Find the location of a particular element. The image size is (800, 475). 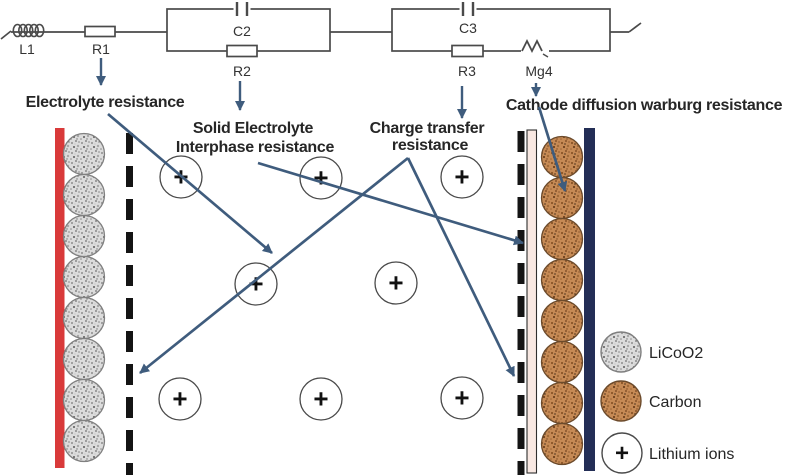

c2-gap-mask is located at coordinates (242, 9).